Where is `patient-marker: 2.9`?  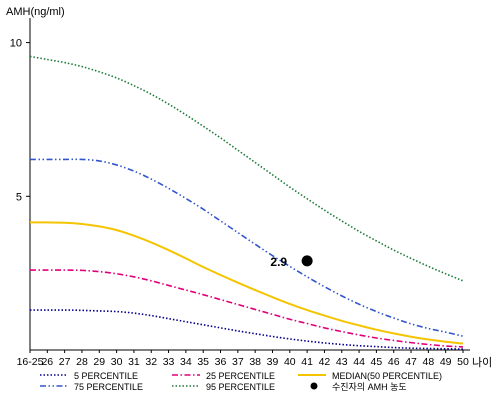 patient-marker: 2.9 is located at coordinates (291, 262).